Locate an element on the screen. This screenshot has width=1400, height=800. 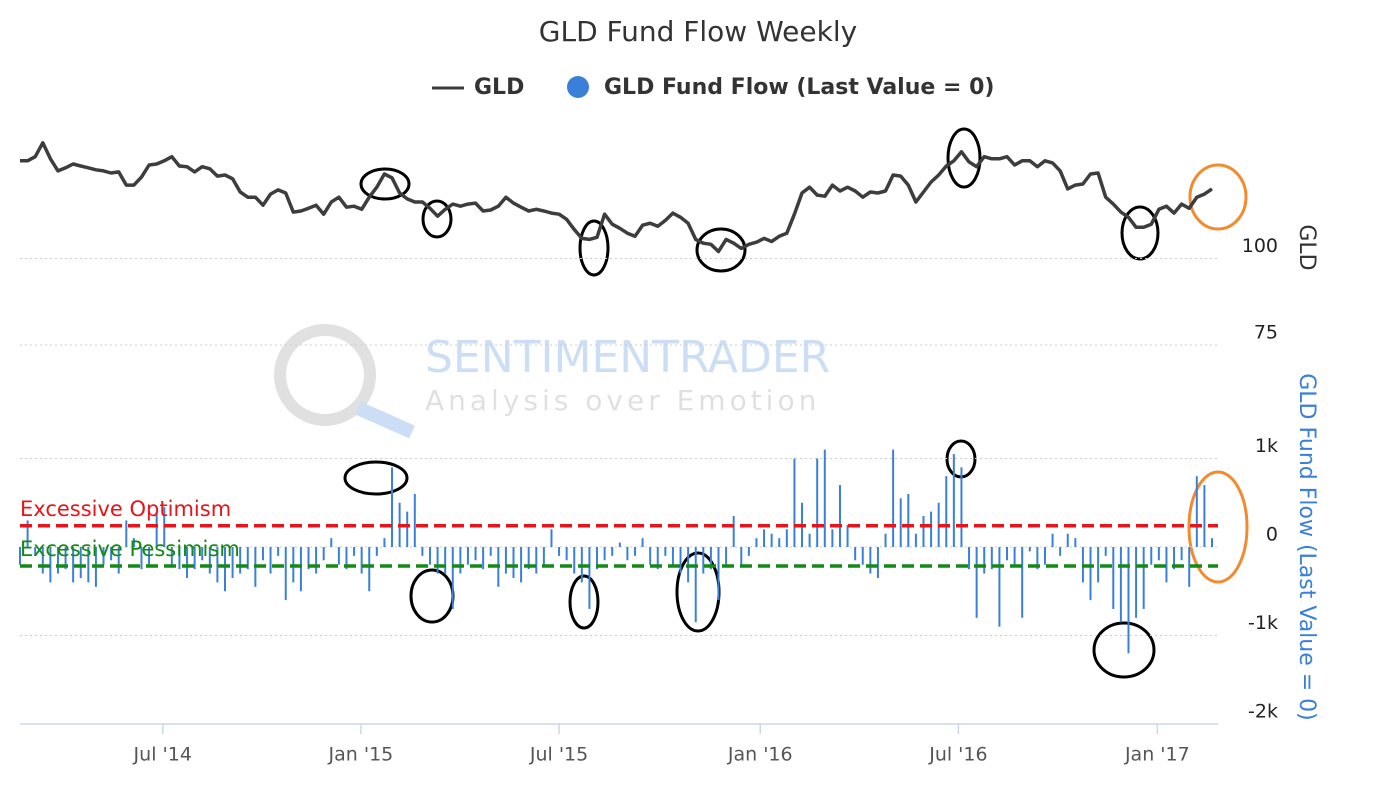
y-tick-label: -2k is located at coordinates (1263, 712).